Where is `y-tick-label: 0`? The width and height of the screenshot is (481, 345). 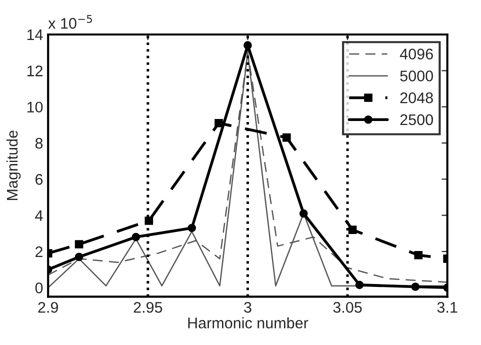
y-tick-label: 0 is located at coordinates (39, 288).